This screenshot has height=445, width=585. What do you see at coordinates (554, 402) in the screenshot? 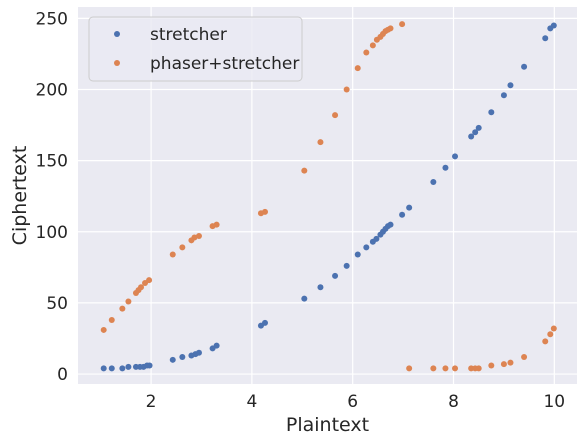
I see `x-tick-label: 10` at bounding box center [554, 402].